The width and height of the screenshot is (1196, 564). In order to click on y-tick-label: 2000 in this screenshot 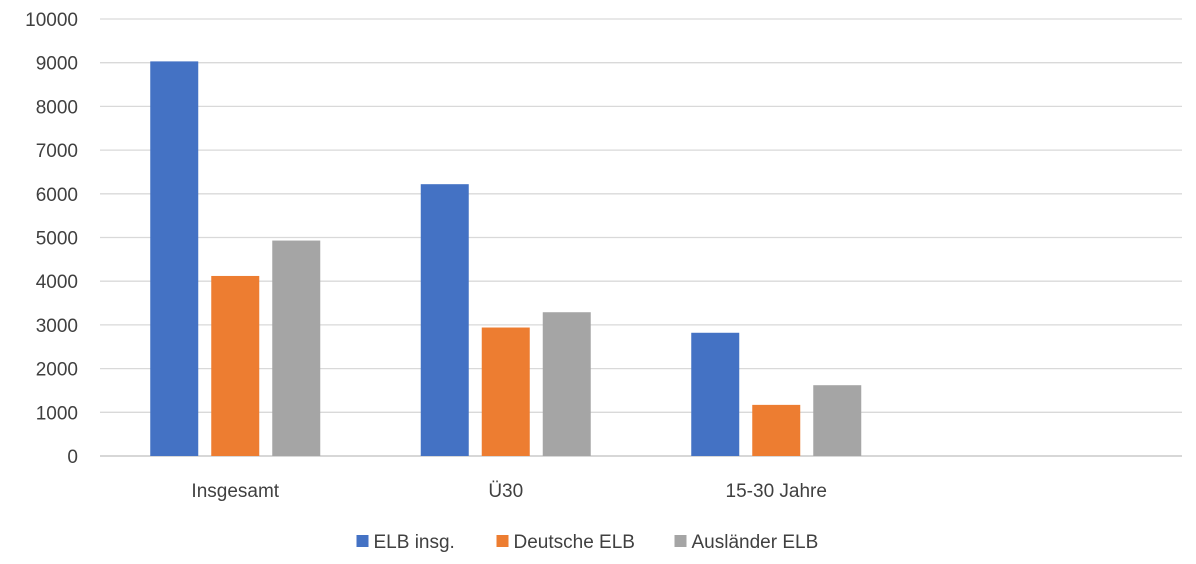, I will do `click(57, 370)`.